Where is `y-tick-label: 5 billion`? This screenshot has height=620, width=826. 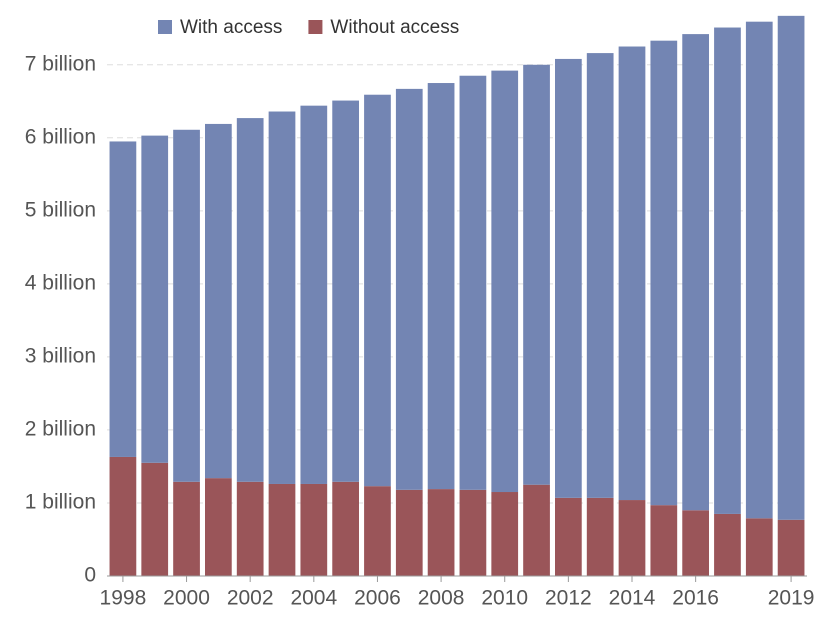
y-tick-label: 5 billion is located at coordinates (60, 209).